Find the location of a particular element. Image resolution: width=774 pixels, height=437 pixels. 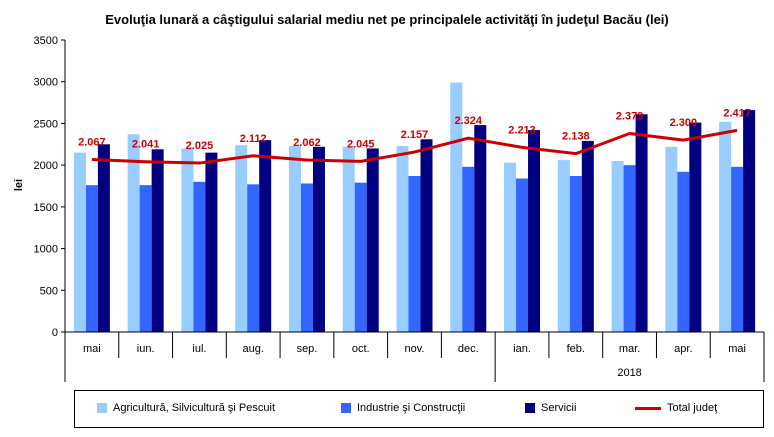

x-tick-label-9: feb. is located at coordinates (576, 349).